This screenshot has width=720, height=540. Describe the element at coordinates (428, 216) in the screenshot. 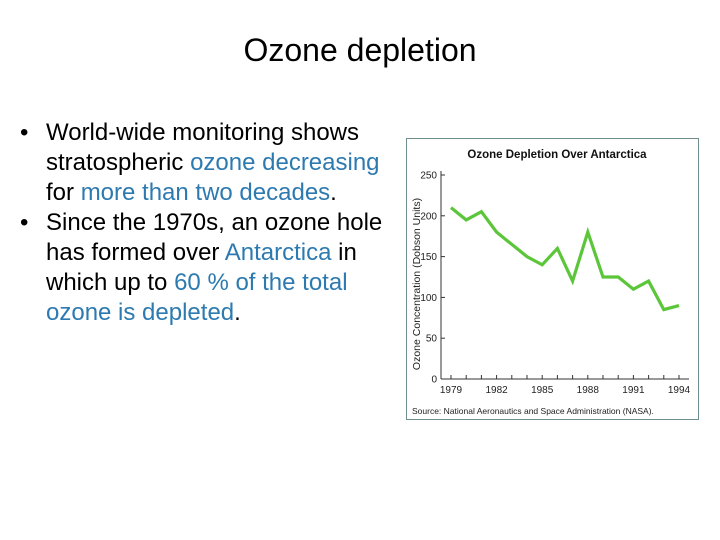

I see `y-tick-label: 200` at that location.